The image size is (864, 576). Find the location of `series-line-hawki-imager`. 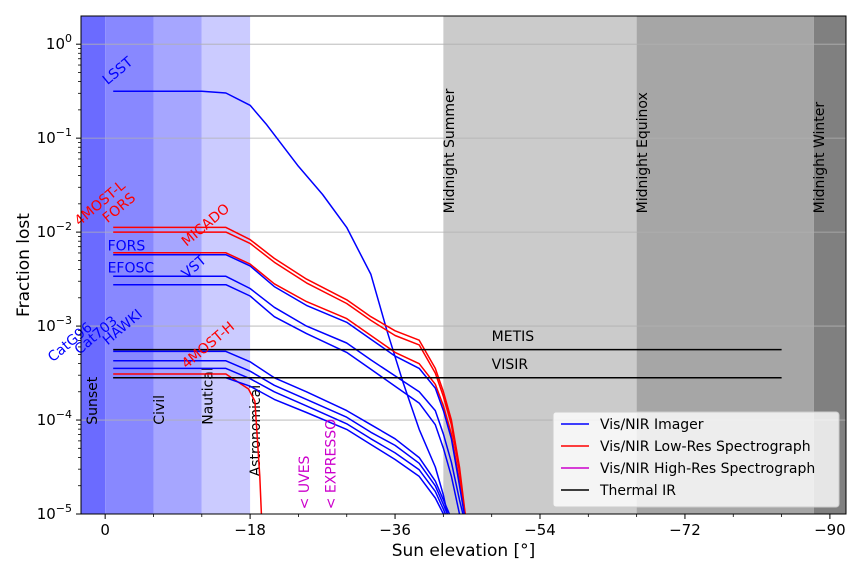

series-line-hawki-imager is located at coordinates (282, 432).